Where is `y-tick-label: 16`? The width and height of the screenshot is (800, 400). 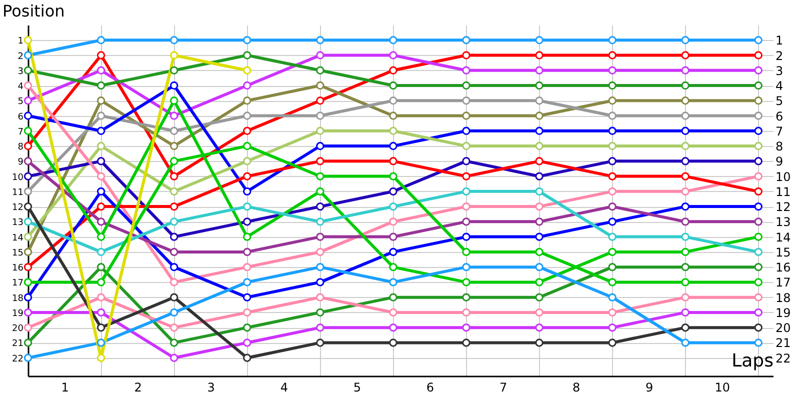
y-tick-label: 16 is located at coordinates (18, 269).